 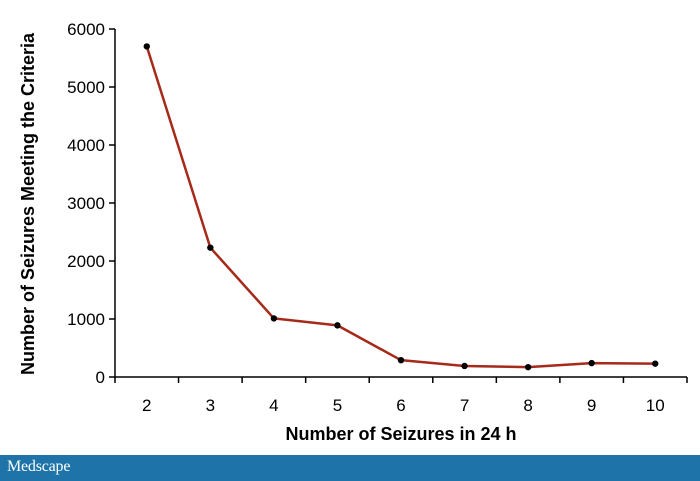 What do you see at coordinates (210, 405) in the screenshot?
I see `x-tick-label: 3` at bounding box center [210, 405].